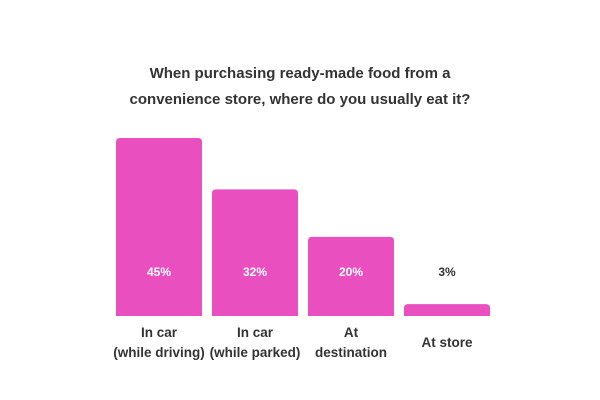  Describe the element at coordinates (159, 352) in the screenshot. I see `category-label-0-line-1: (while driving)` at that location.